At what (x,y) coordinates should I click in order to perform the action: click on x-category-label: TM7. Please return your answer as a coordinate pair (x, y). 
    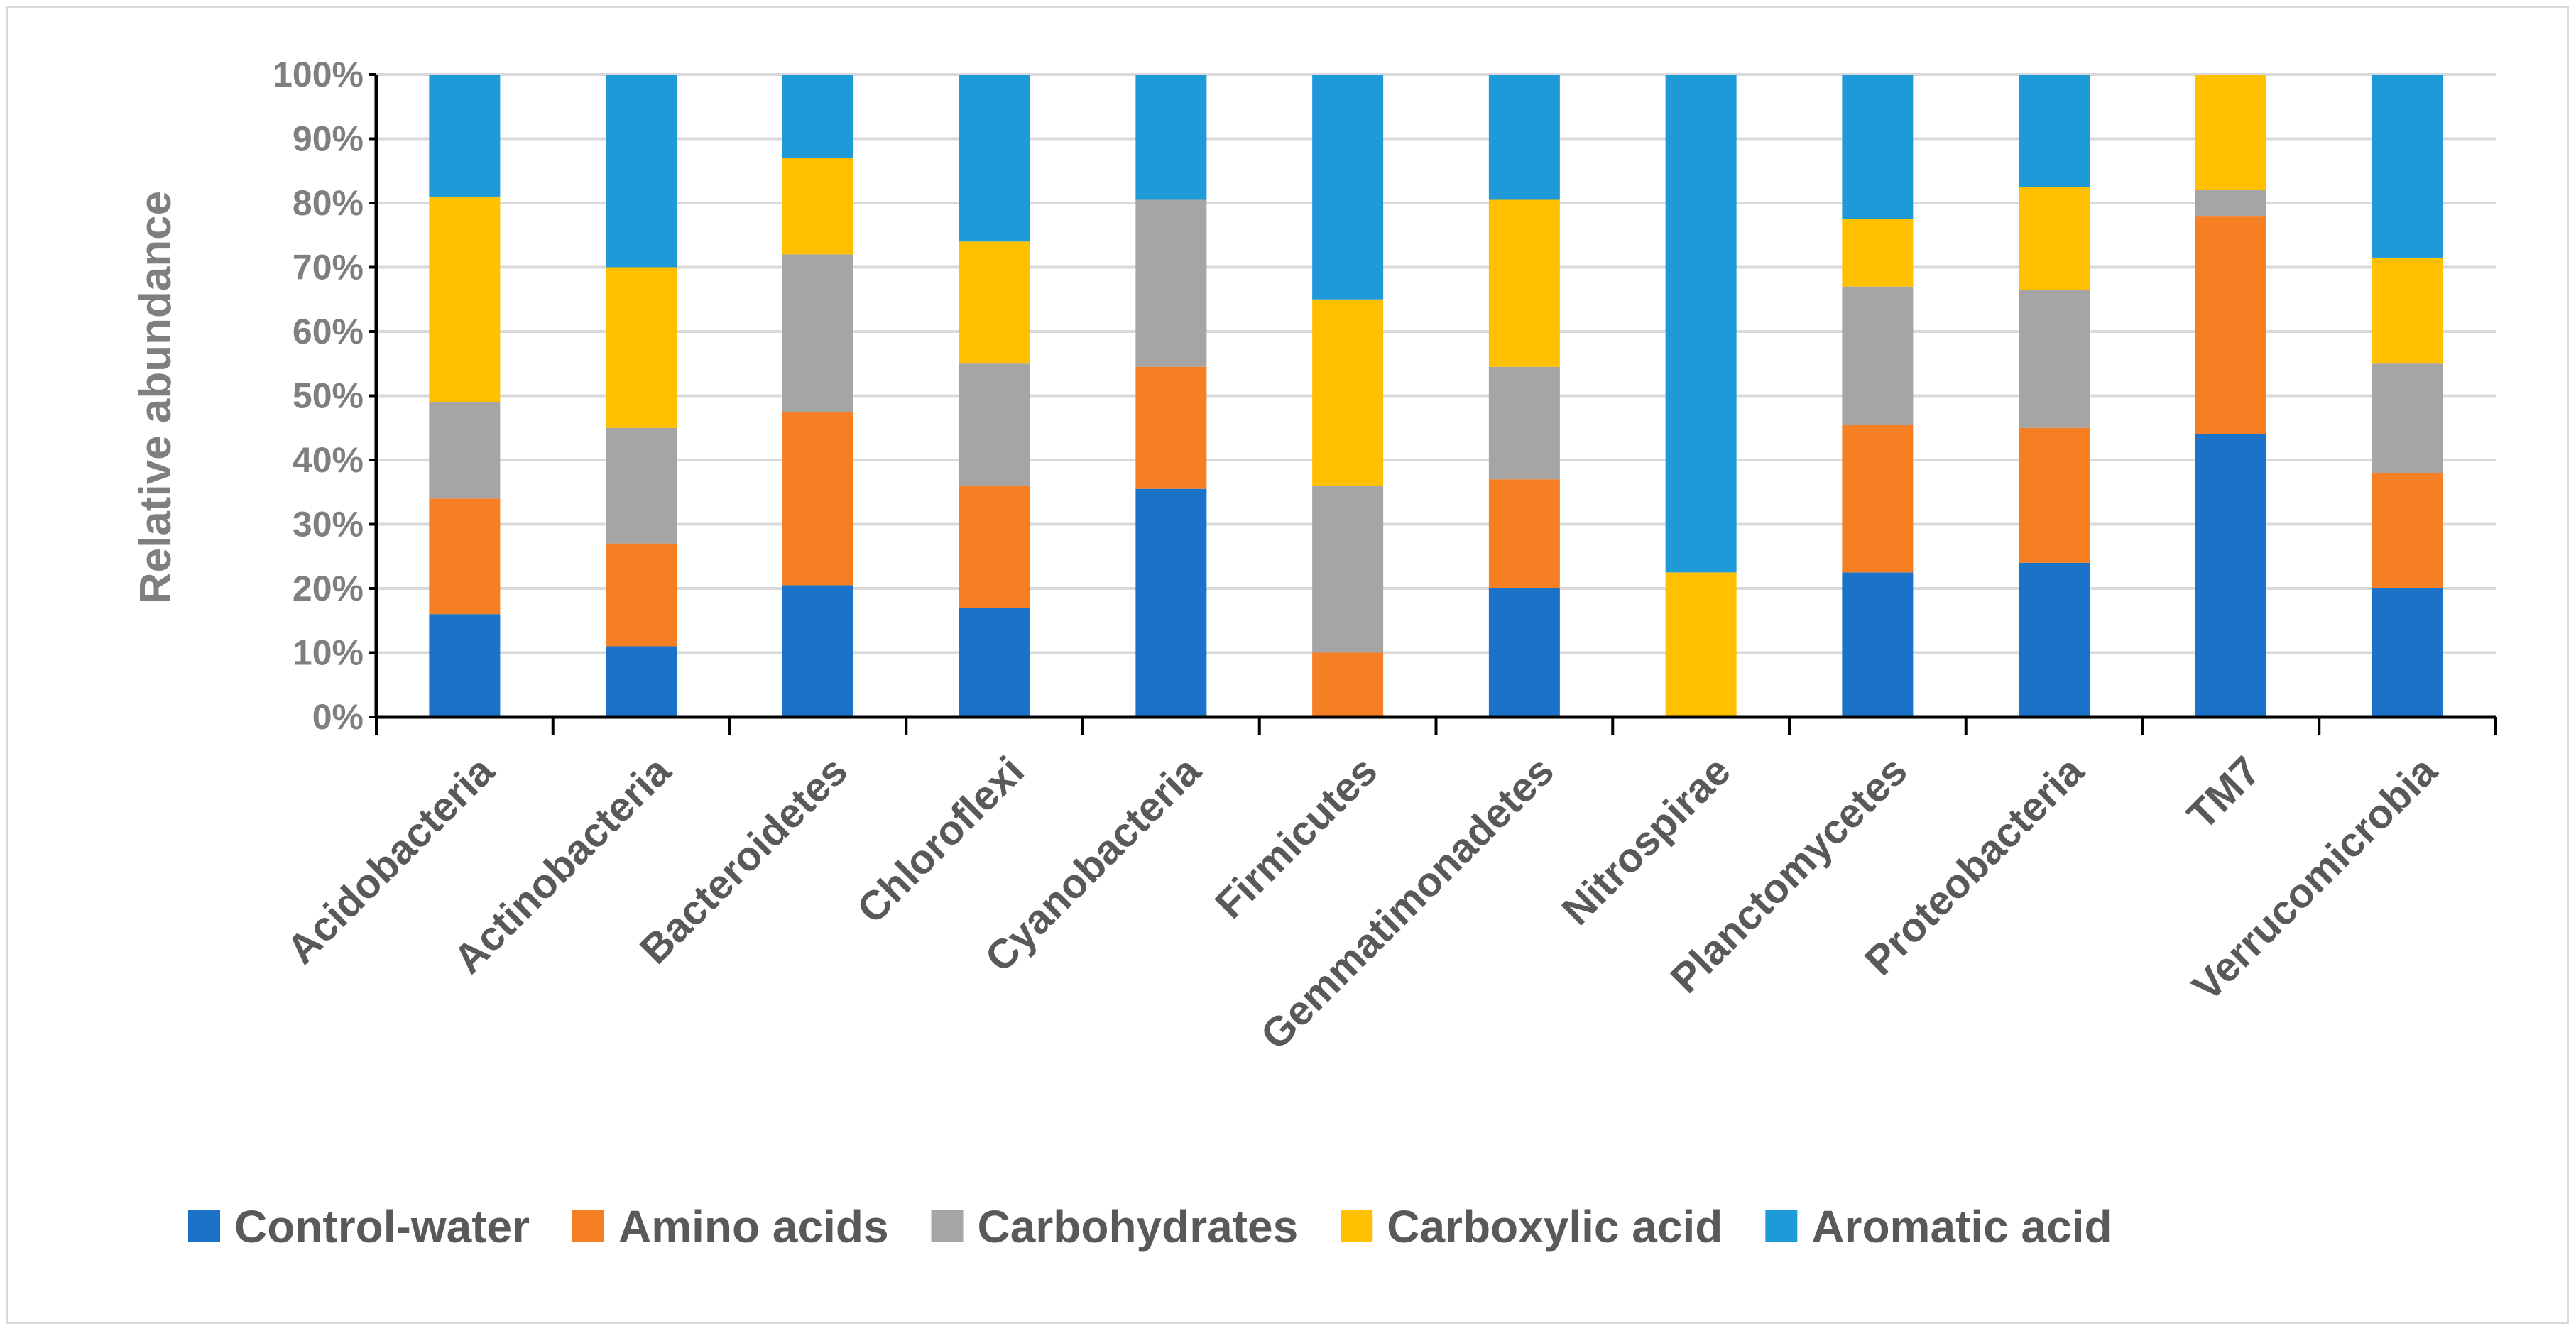
    Looking at the image, I should click on (2223, 792).